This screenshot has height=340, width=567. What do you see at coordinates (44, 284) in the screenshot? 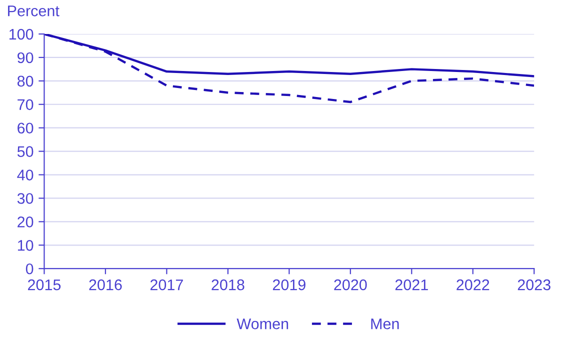
I see `x-tick-label: 2015` at bounding box center [44, 284].